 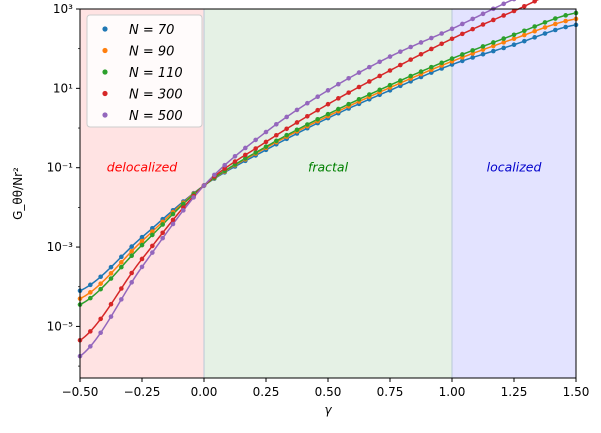 I want to click on x-tick-label: 1.25, so click(x=514, y=392).